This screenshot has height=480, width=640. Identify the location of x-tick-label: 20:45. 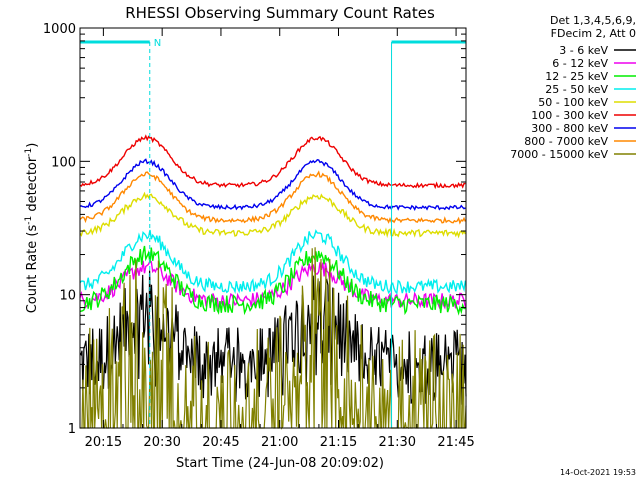
(220, 442).